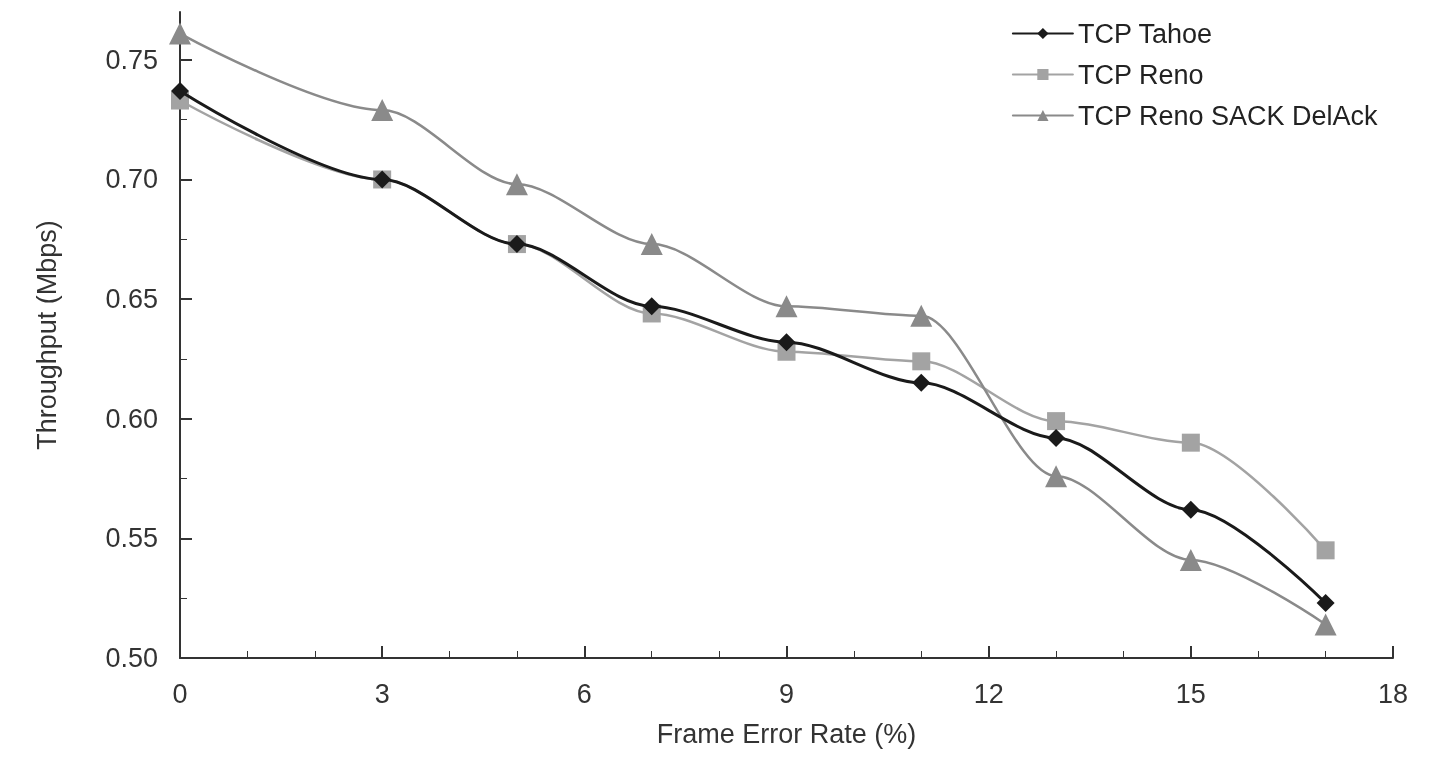 This screenshot has height=775, width=1443. What do you see at coordinates (131, 59) in the screenshot?
I see `y-tick-label: 0.75` at bounding box center [131, 59].